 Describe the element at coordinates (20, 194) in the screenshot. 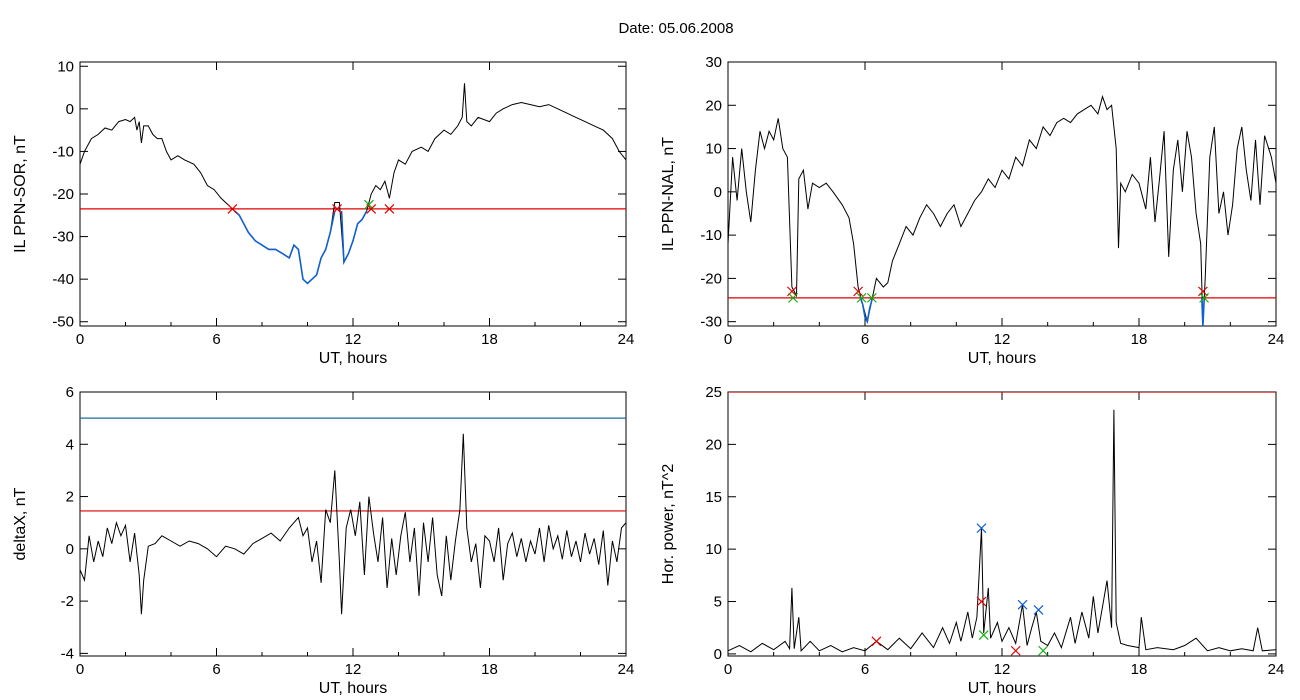

I see `y-axis-label: IL PPN-SOR, nT` at that location.